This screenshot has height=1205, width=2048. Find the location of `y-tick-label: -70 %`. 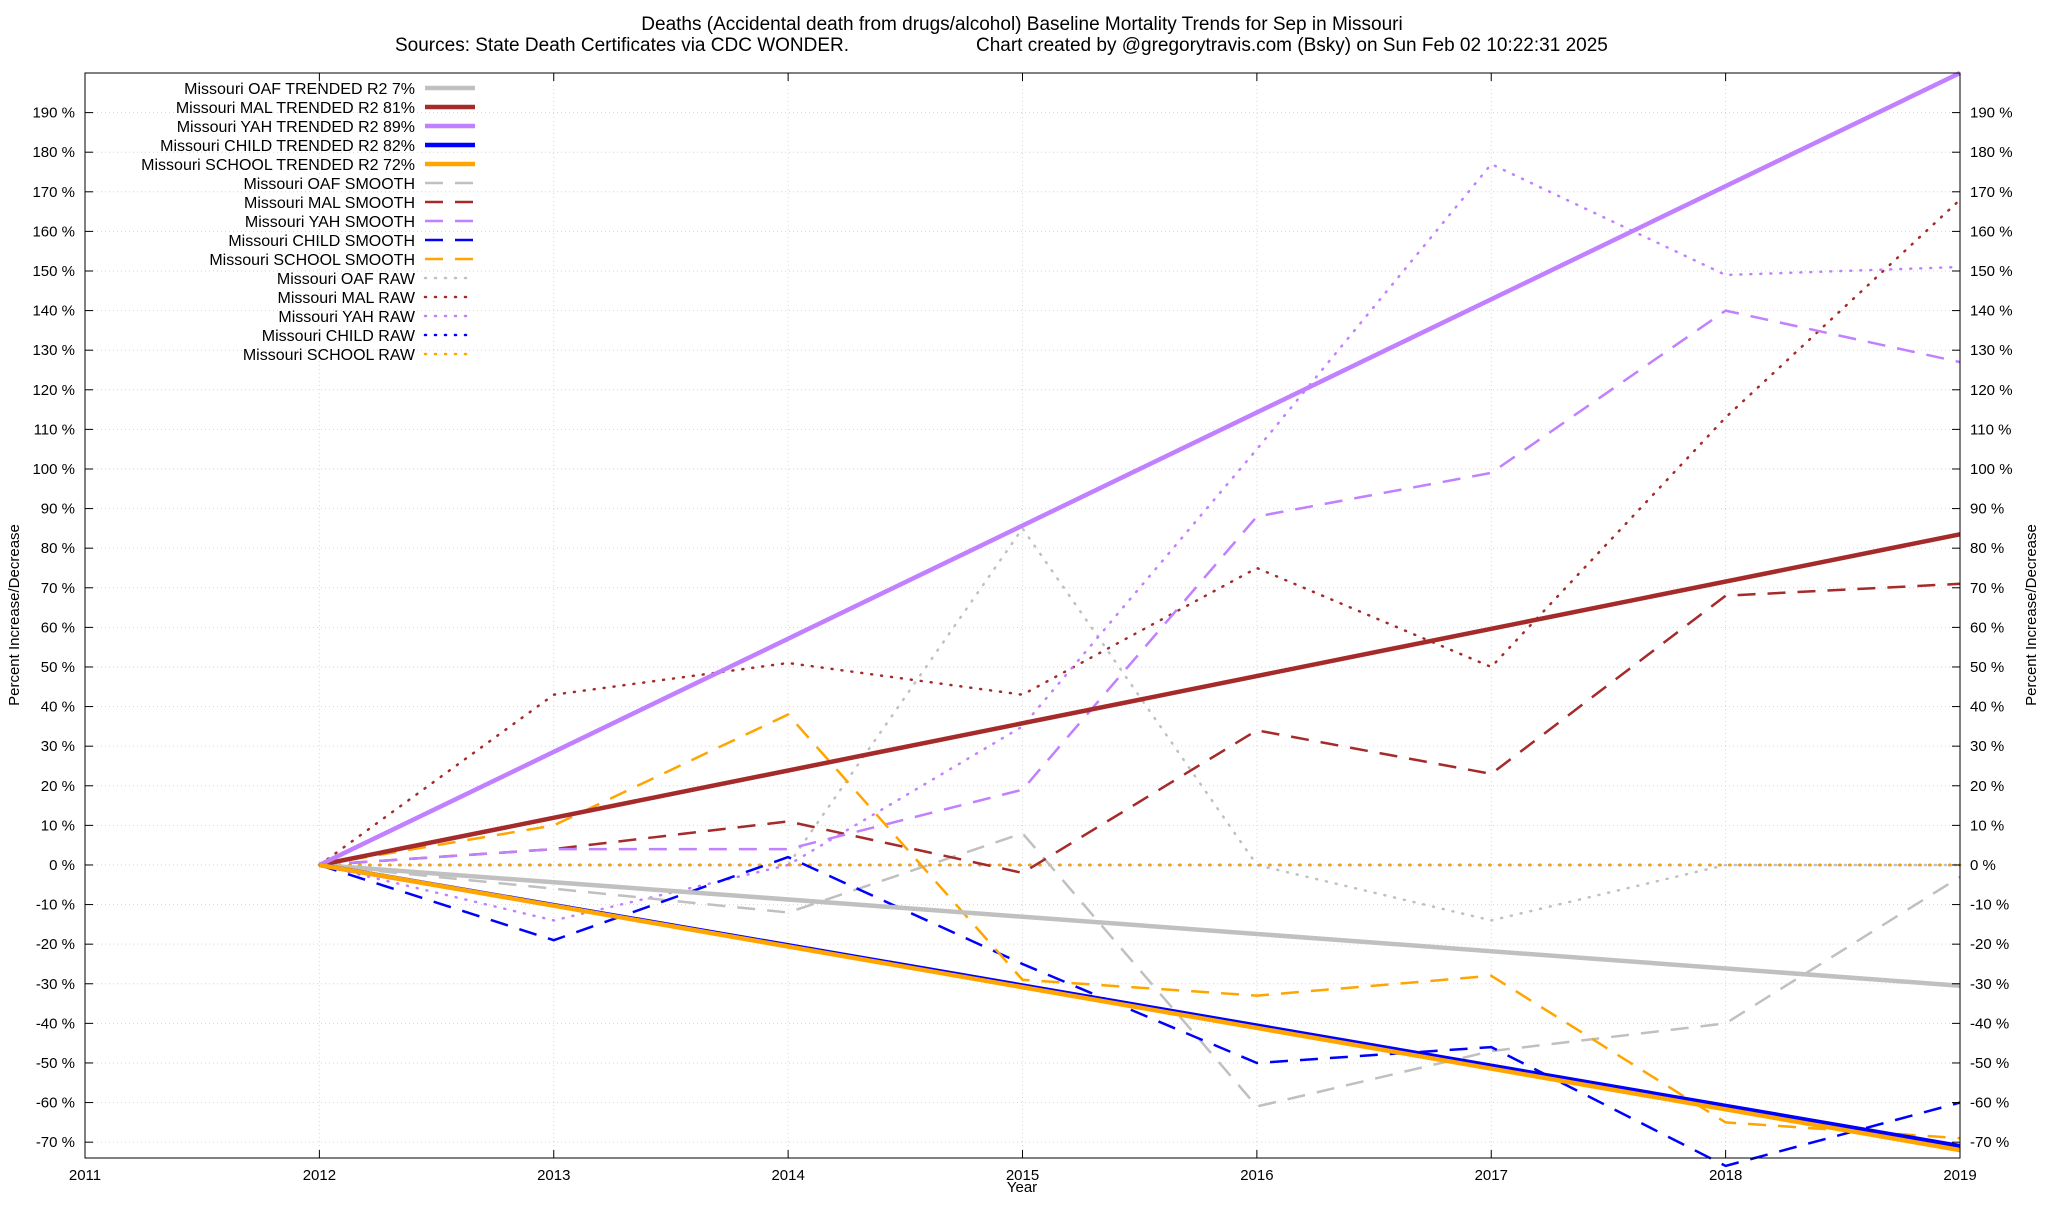

y-tick-label: -70 % is located at coordinates (55, 1142).